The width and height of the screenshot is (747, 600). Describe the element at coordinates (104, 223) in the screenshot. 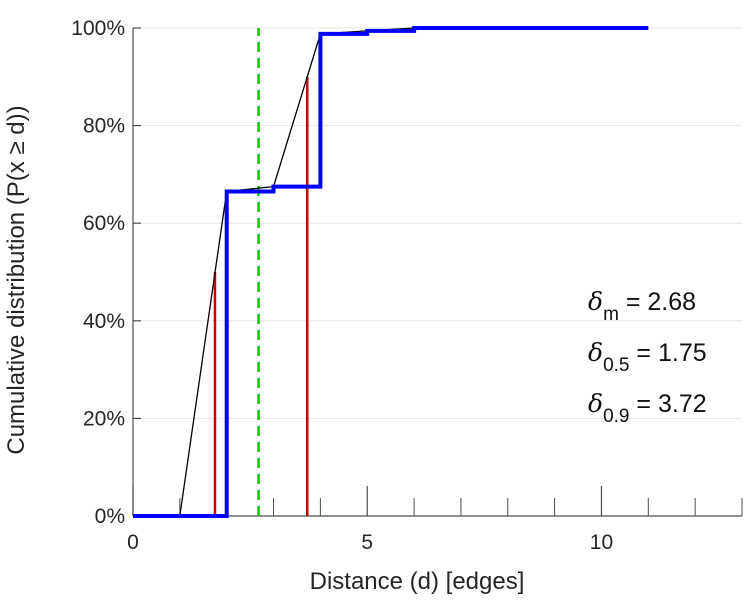

I see `y-tick-label: 60%` at that location.